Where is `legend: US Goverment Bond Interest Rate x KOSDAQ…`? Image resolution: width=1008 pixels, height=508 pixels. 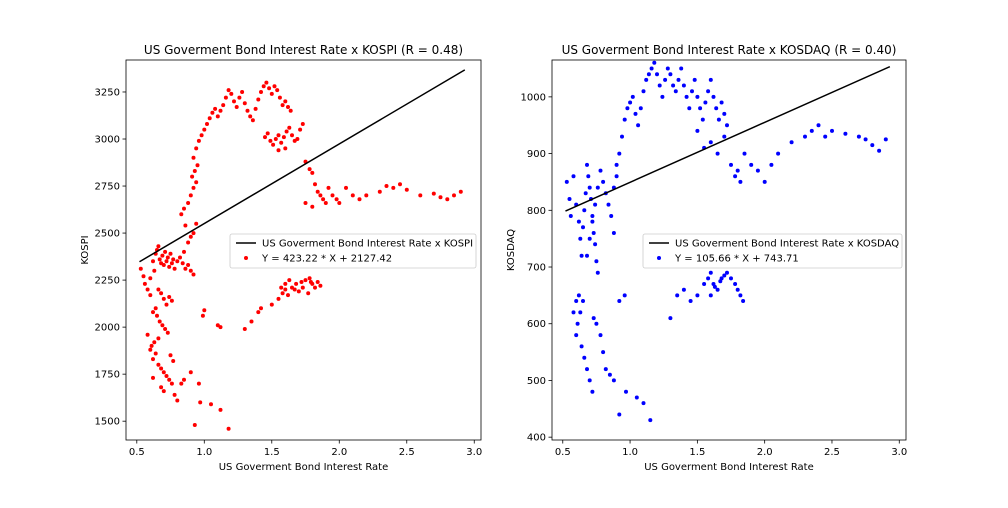
legend: US Goverment Bond Interest Rate x KOSDAQ… is located at coordinates (772, 251).